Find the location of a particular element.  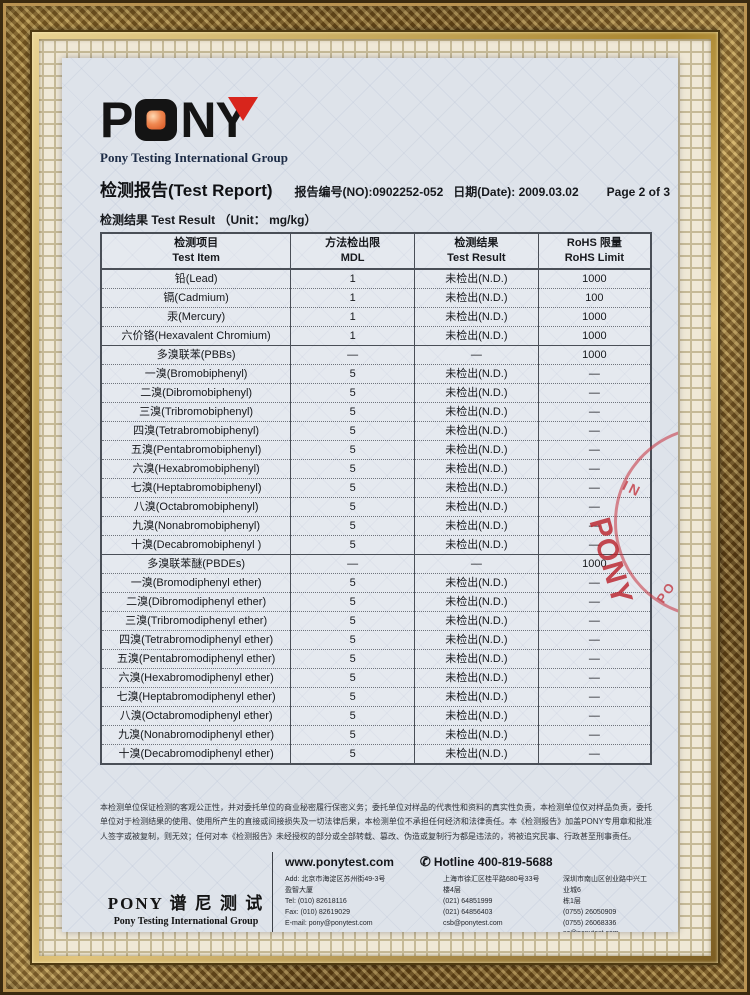

table-row: 多溴联苯醚(PBDEs) — —1000 is located at coordinates (376, 564).